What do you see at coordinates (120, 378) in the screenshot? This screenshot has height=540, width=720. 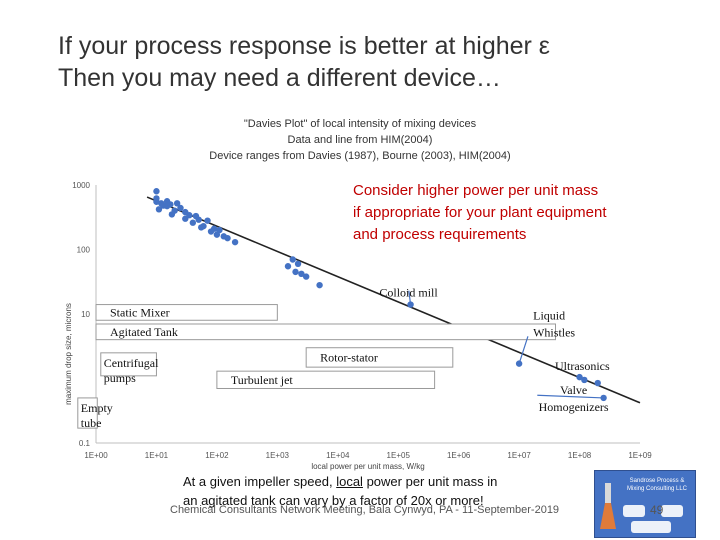 I see `device-range-label: pumps` at bounding box center [120, 378].